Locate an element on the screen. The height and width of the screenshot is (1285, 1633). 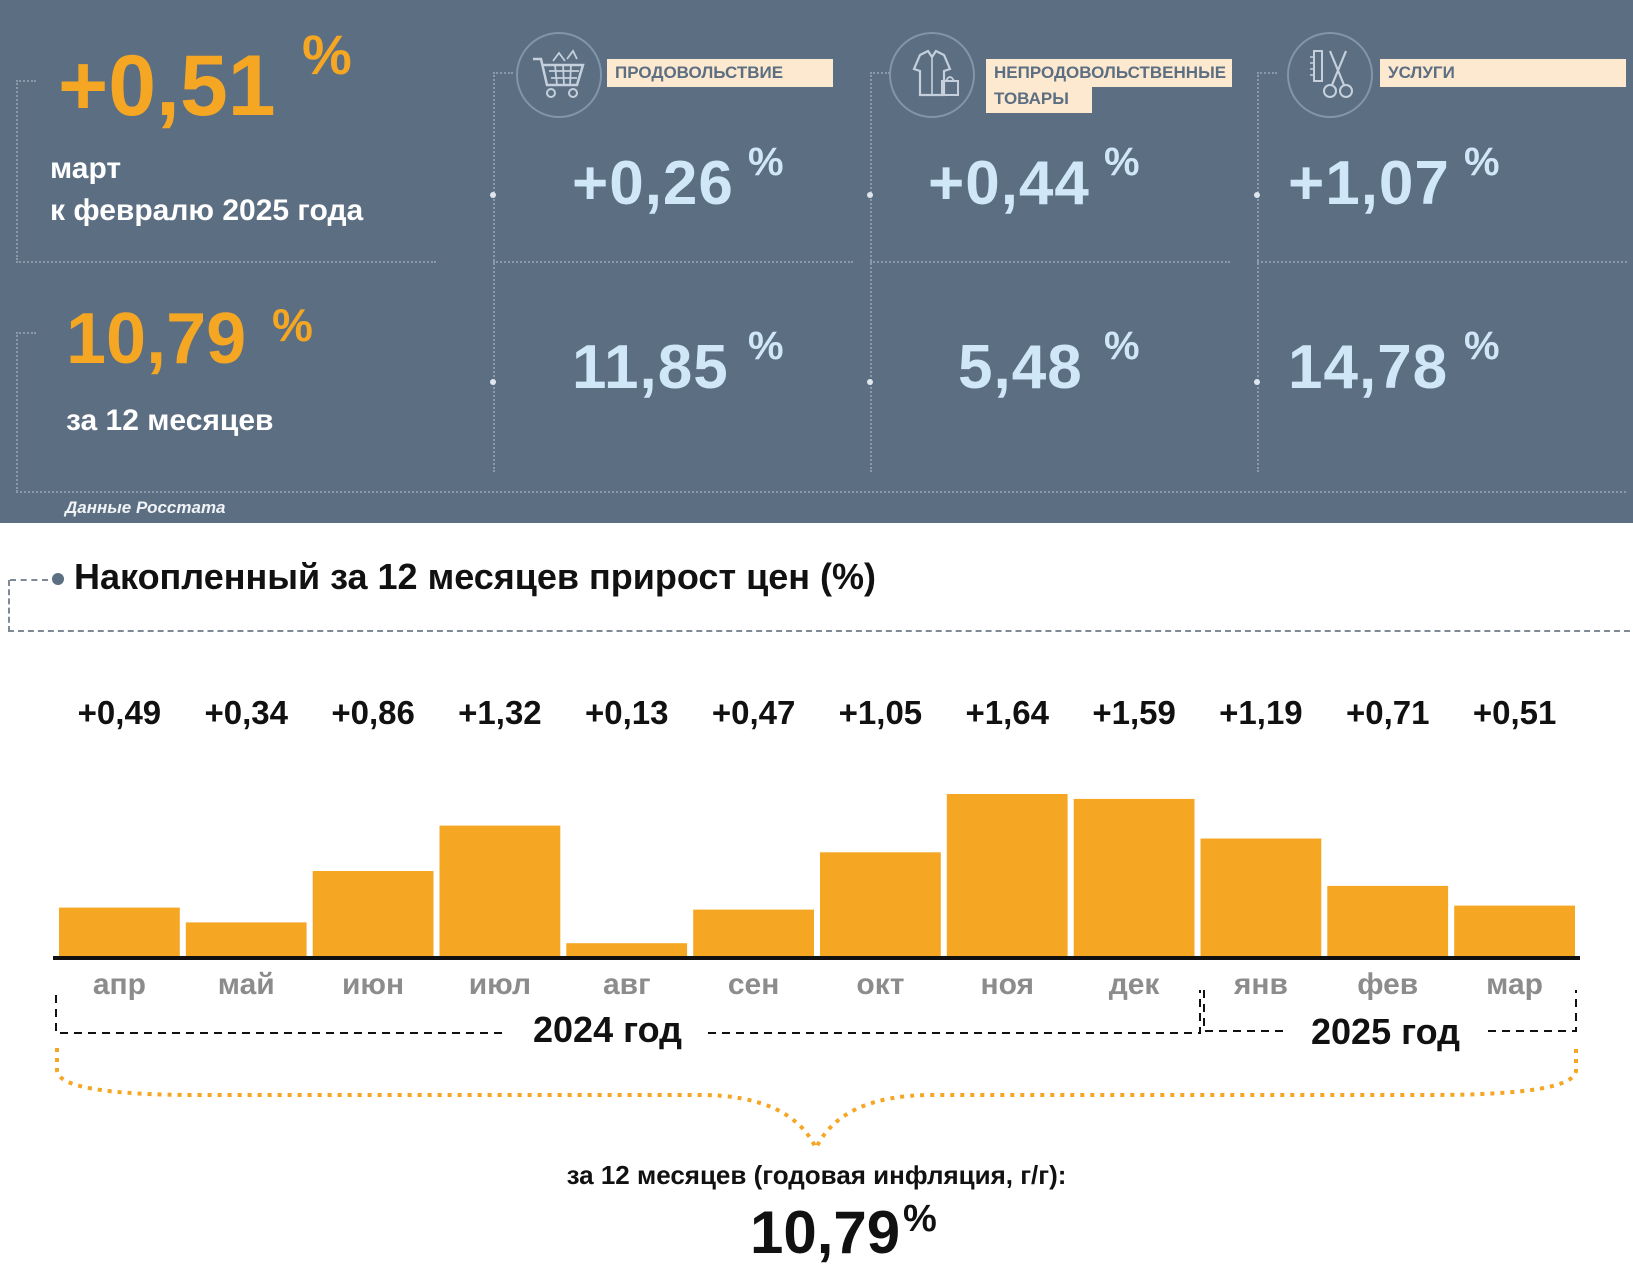
food-annual-pct: % is located at coordinates (766, 346).